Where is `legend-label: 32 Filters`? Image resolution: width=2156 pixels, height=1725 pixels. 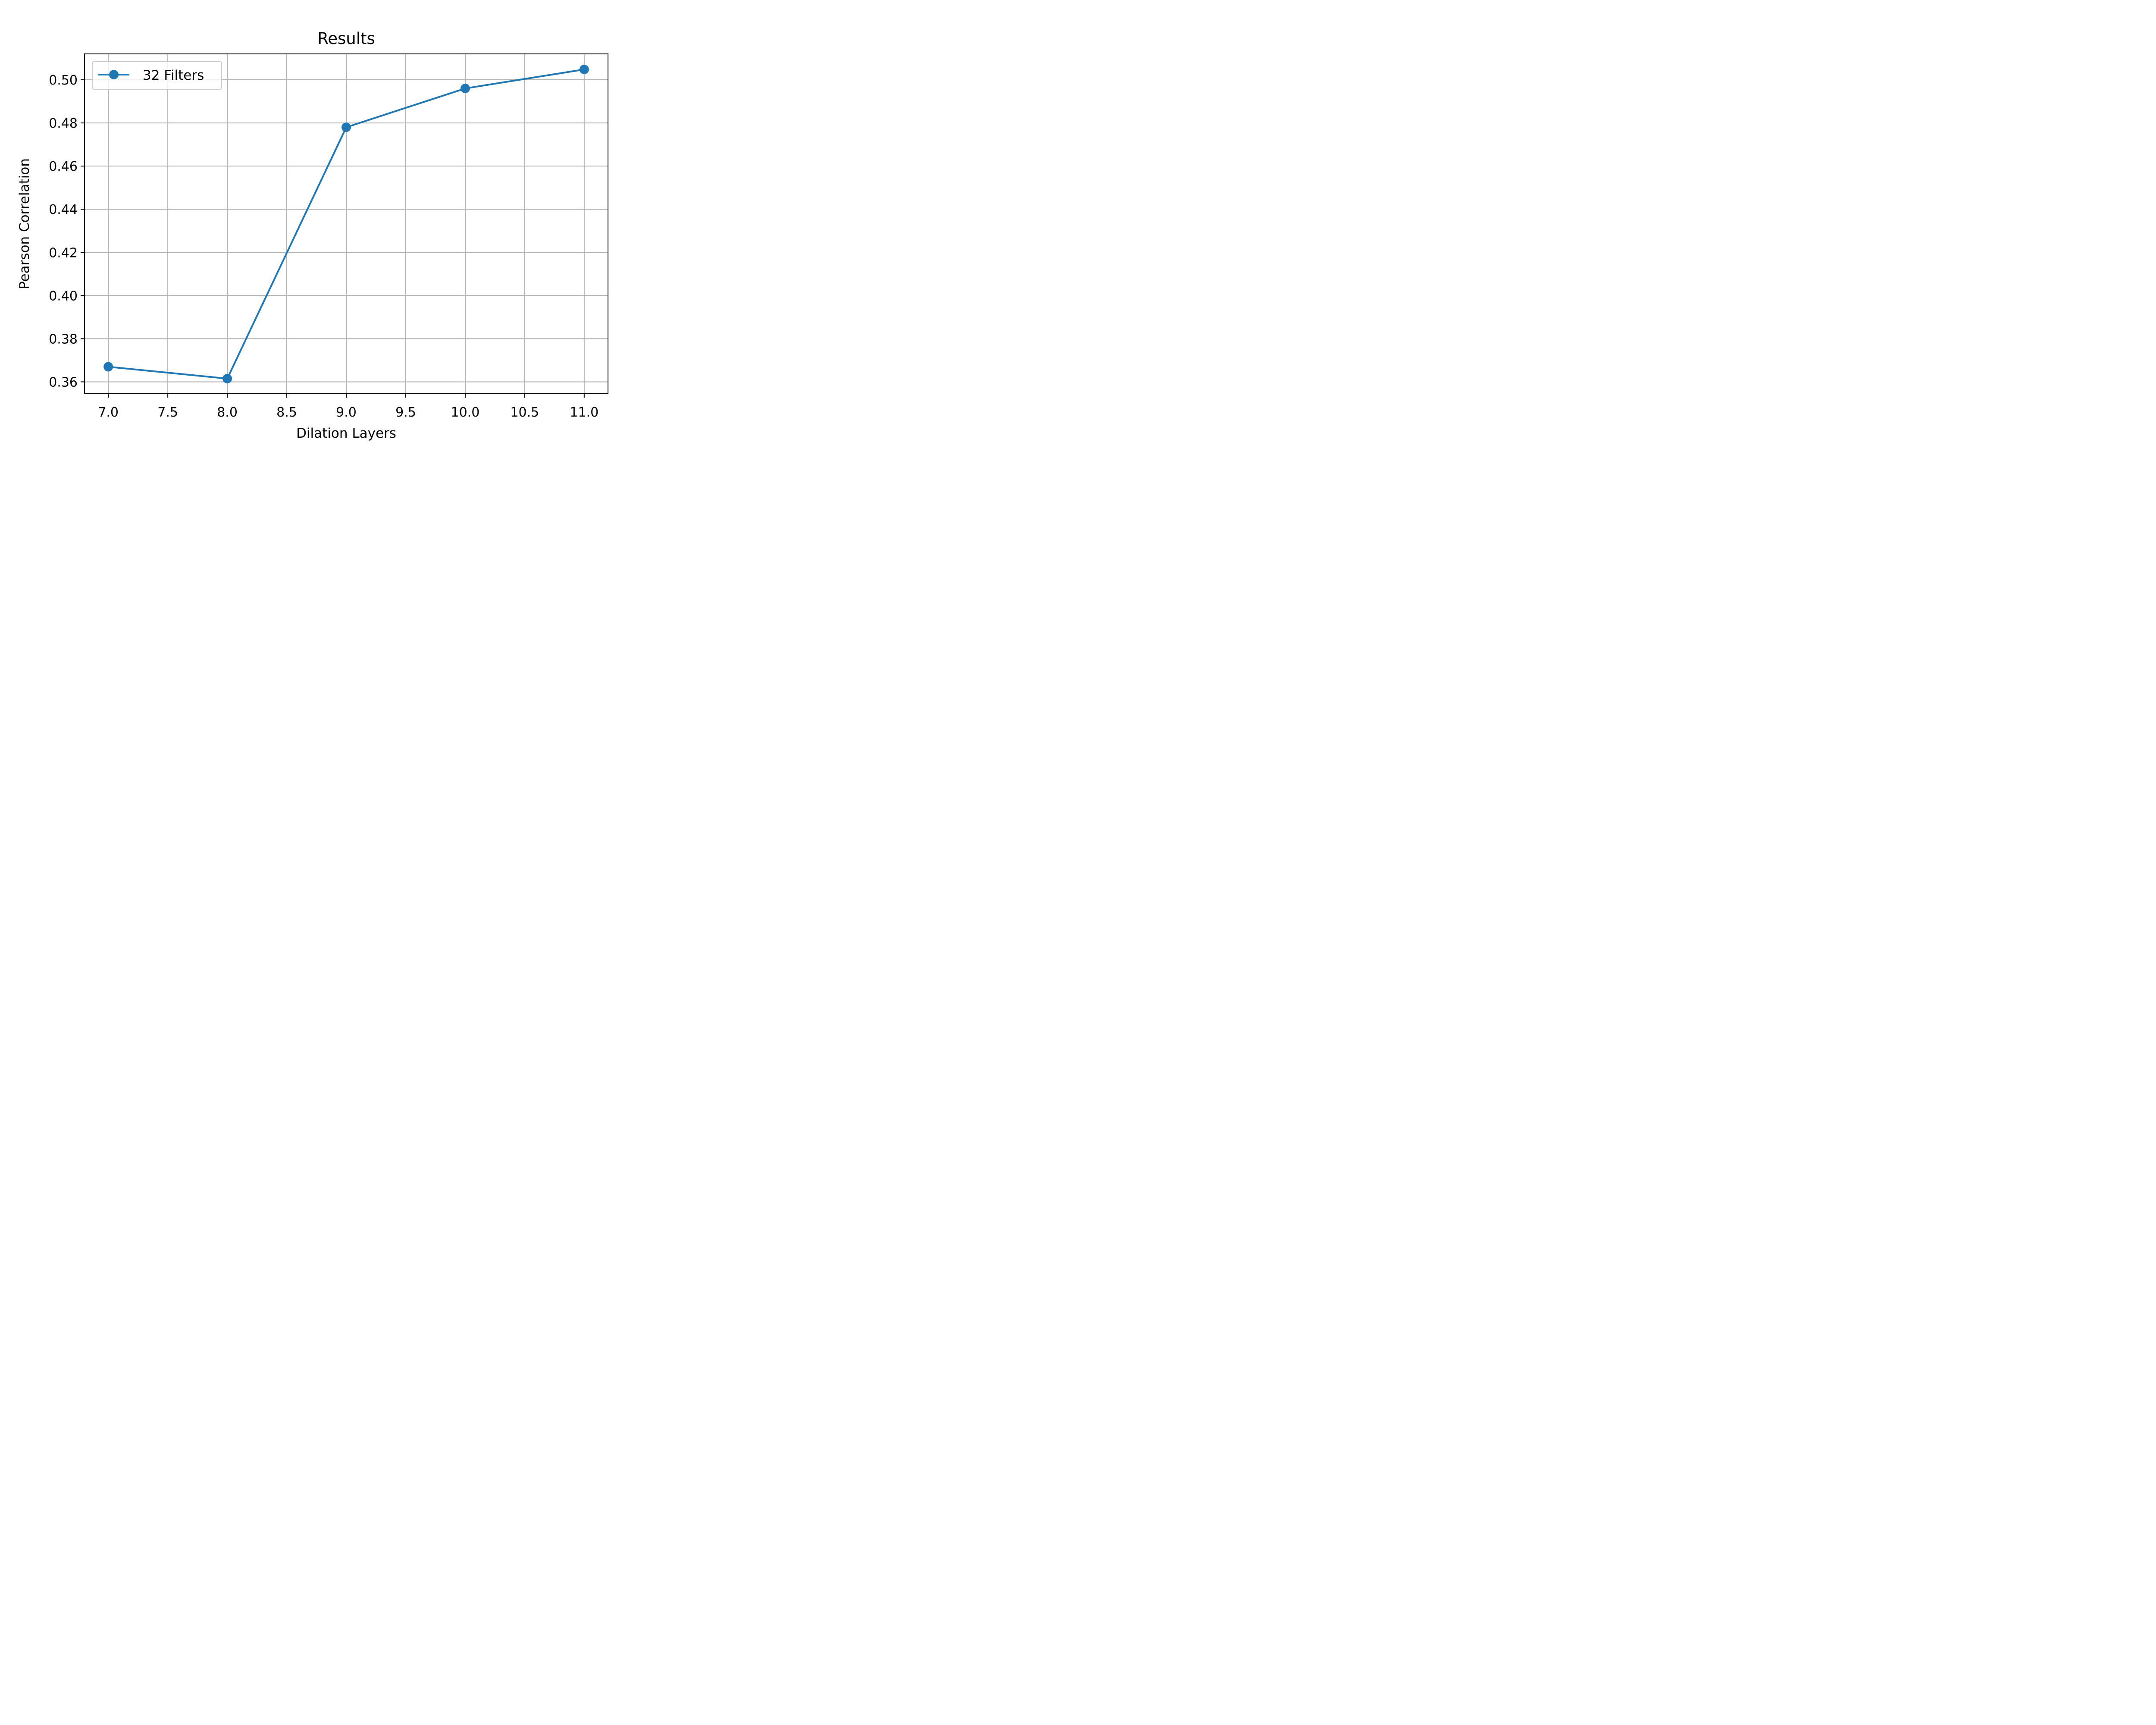 legend-label: 32 Filters is located at coordinates (173, 75).